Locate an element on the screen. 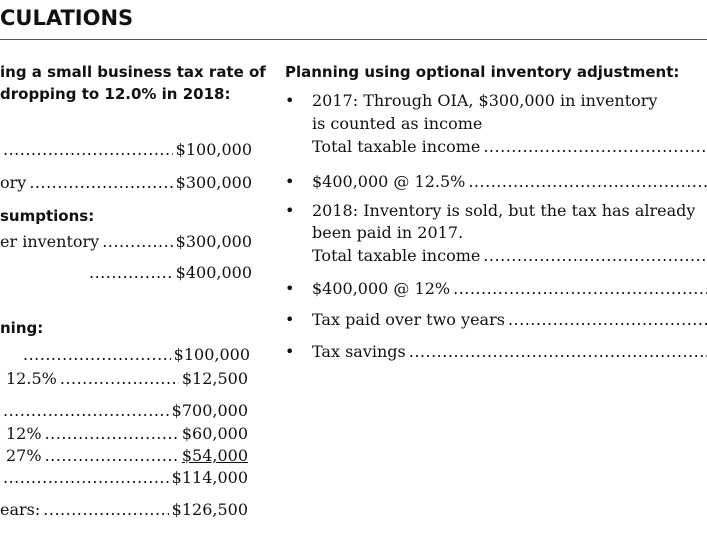 This screenshot has height=542, width=707. tax-2017-row: $400,000 @ 12.5% is located at coordinates (509, 182).